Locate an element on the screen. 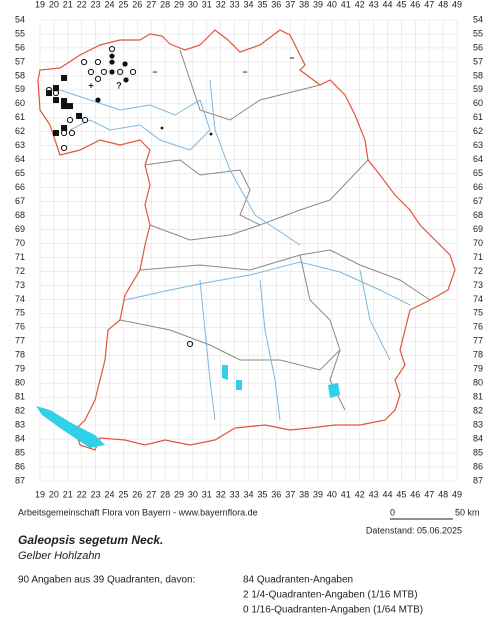  column-label: 29 is located at coordinates (179, 4).